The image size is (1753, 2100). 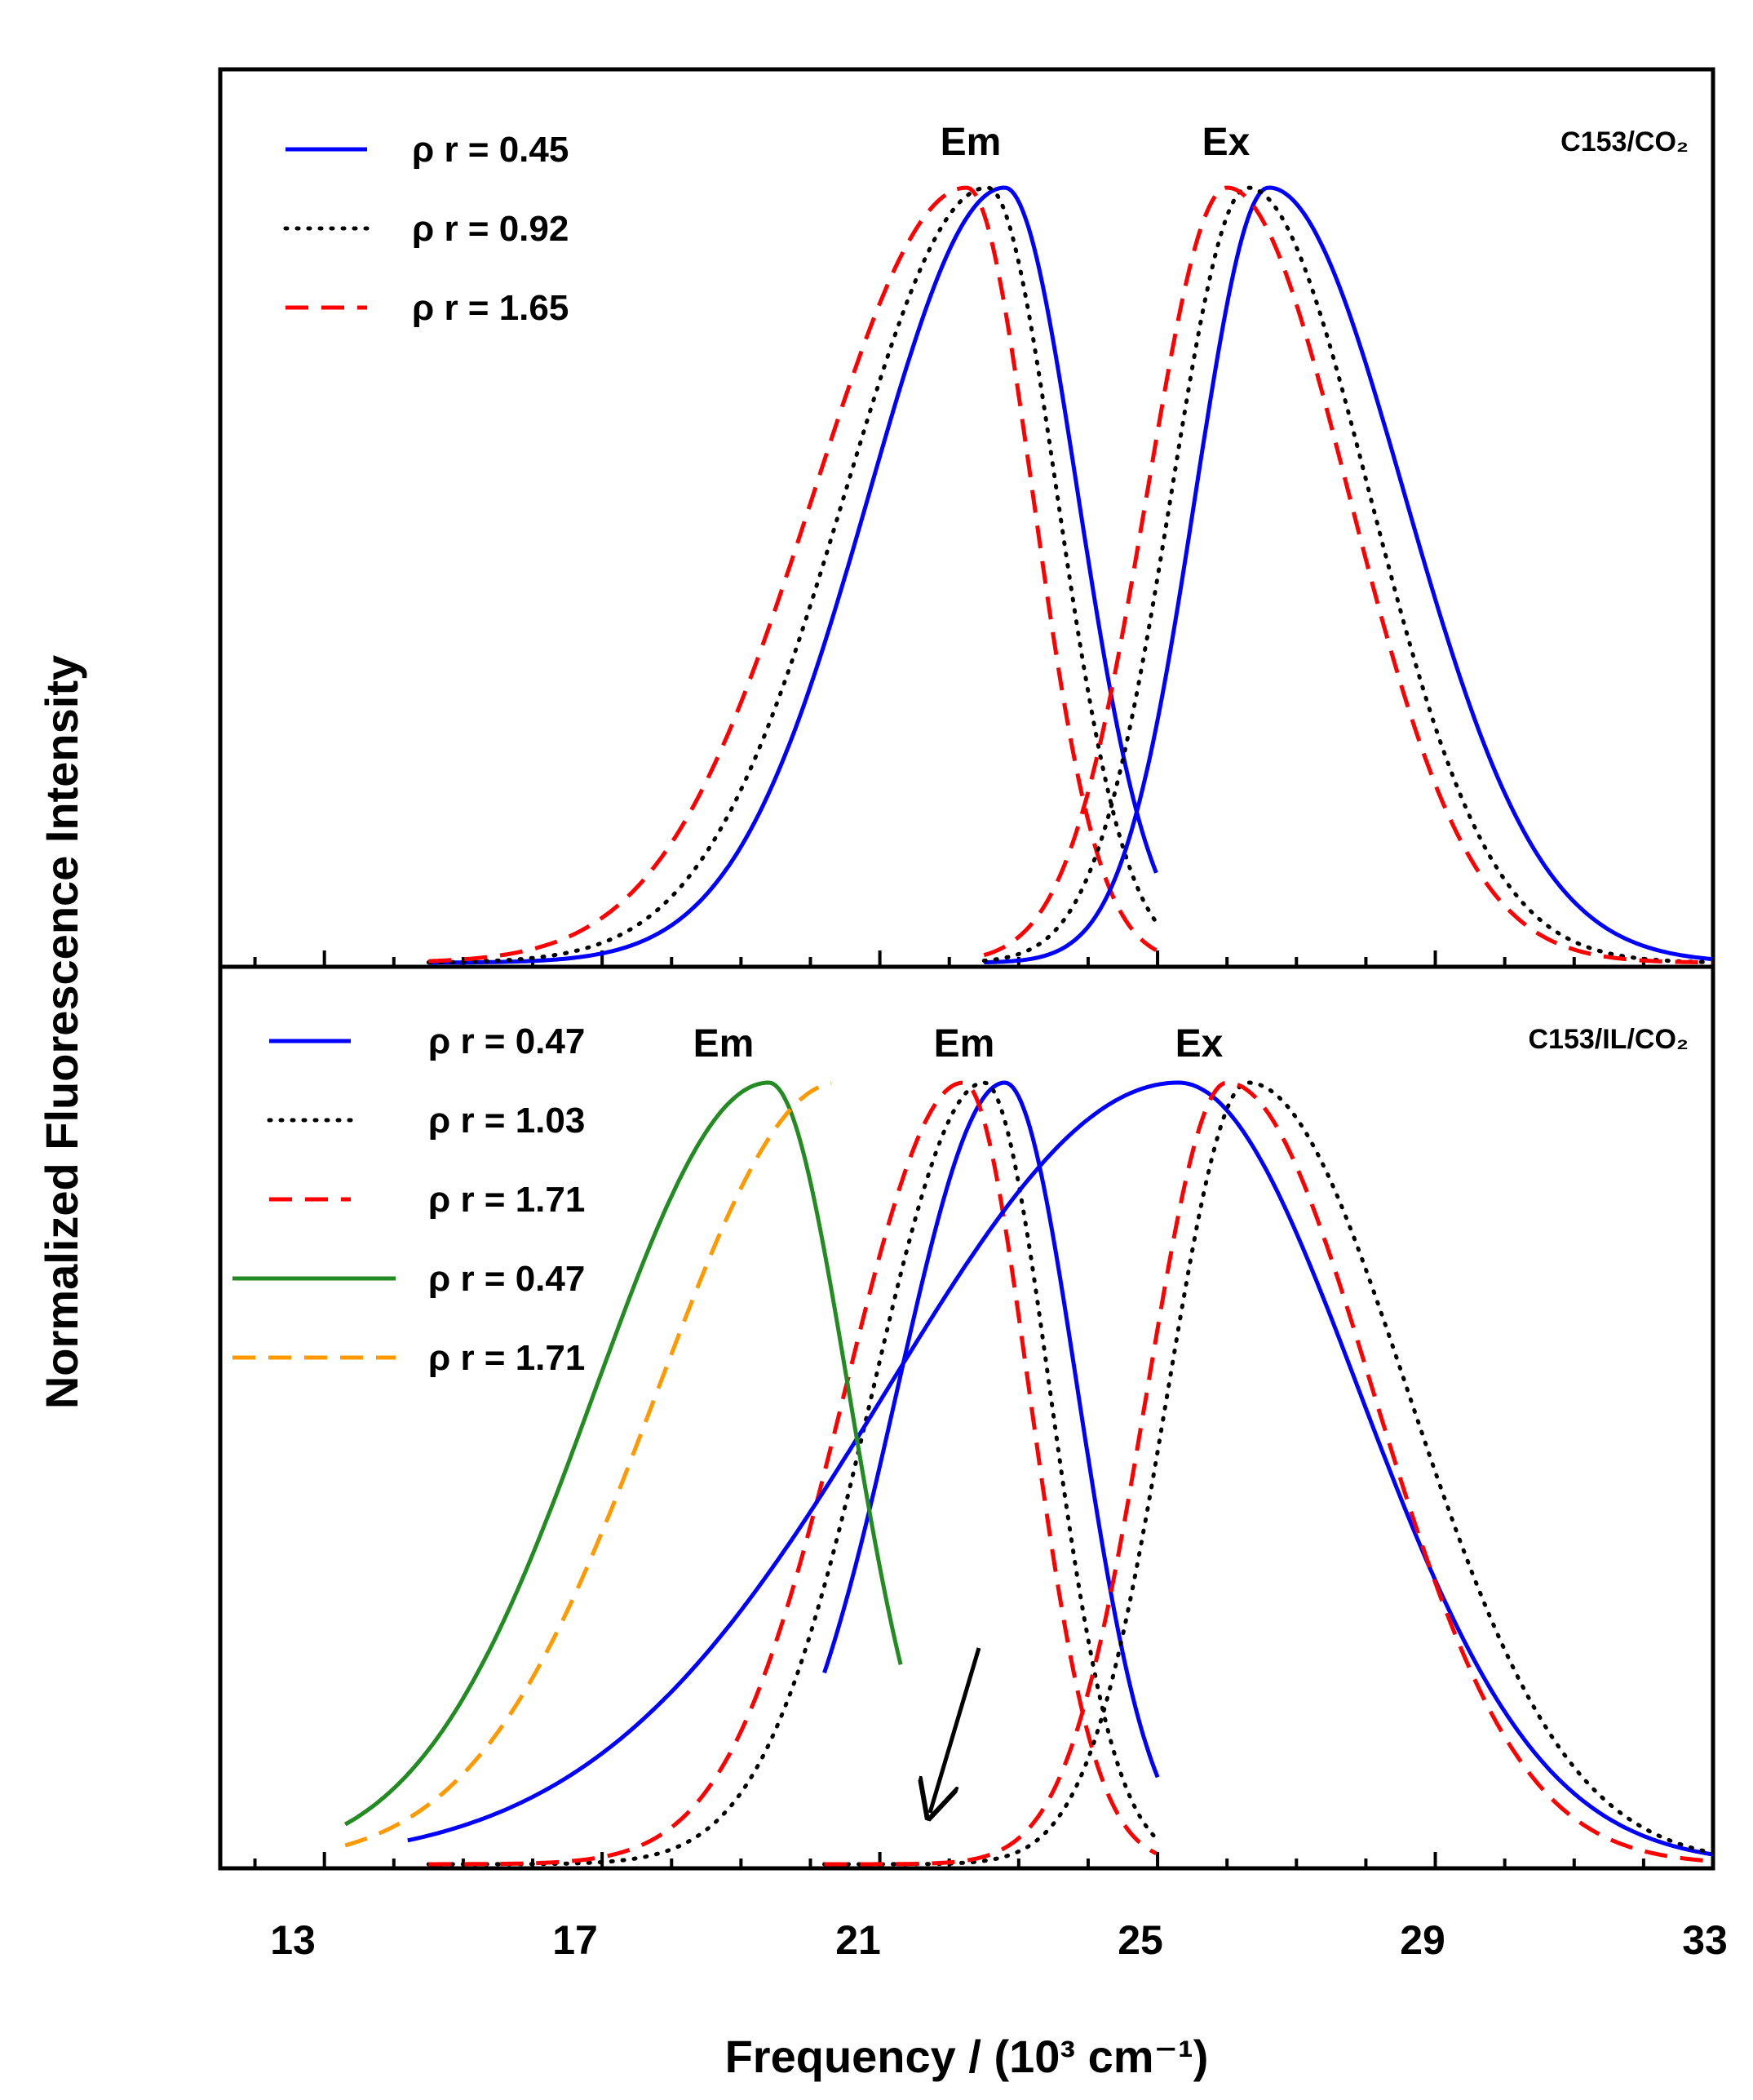 What do you see at coordinates (1624, 141) in the screenshot?
I see `panel-label-top: C153/CO₂` at bounding box center [1624, 141].